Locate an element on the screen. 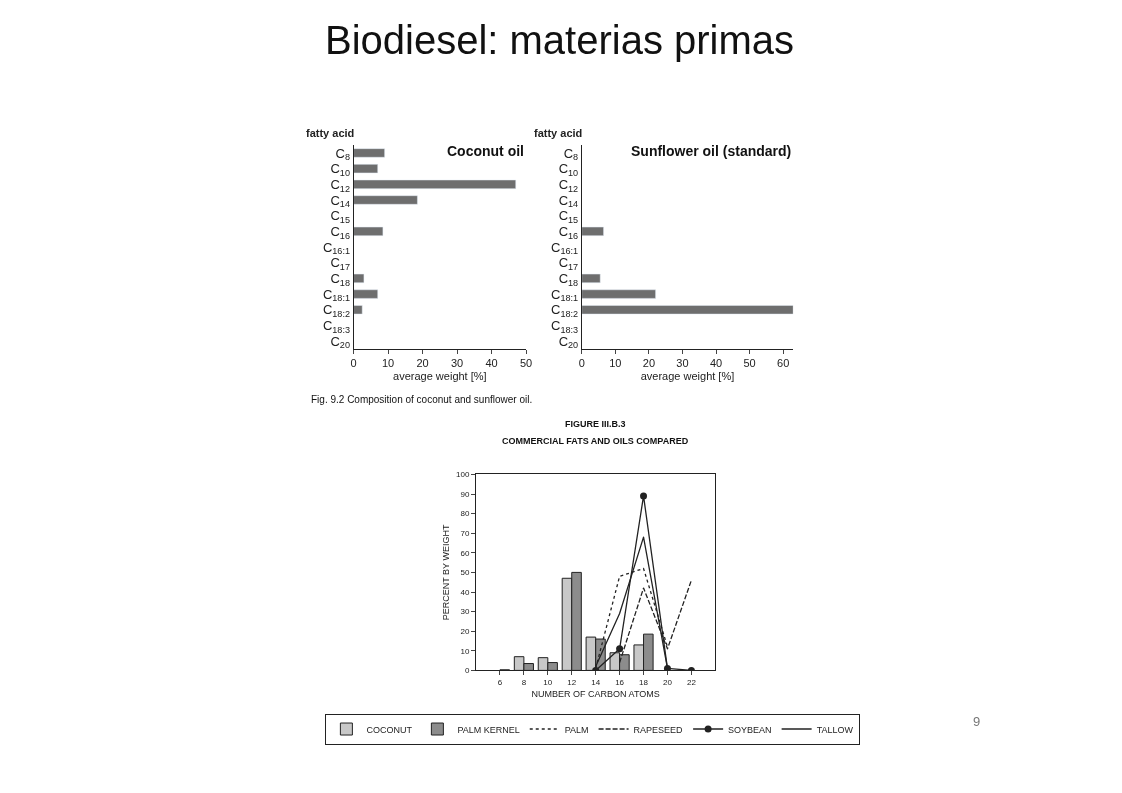 The height and width of the screenshot is (793, 1122). x-tick-label: 6 is located at coordinates (500, 682).